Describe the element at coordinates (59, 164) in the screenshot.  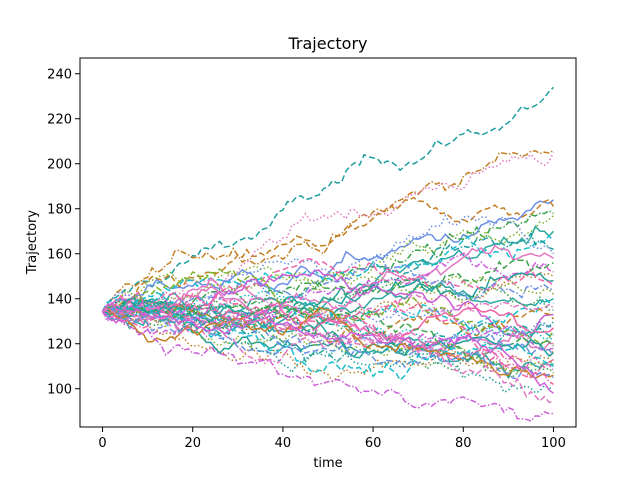
I see `y-tick-label: 200` at that location.